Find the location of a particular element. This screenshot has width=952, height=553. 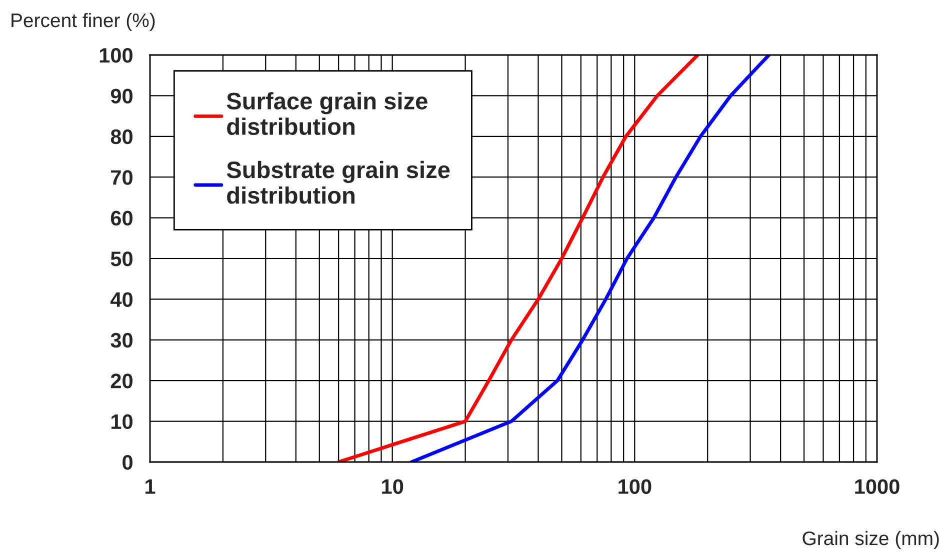

y-tick-label: 80 is located at coordinates (121, 136).